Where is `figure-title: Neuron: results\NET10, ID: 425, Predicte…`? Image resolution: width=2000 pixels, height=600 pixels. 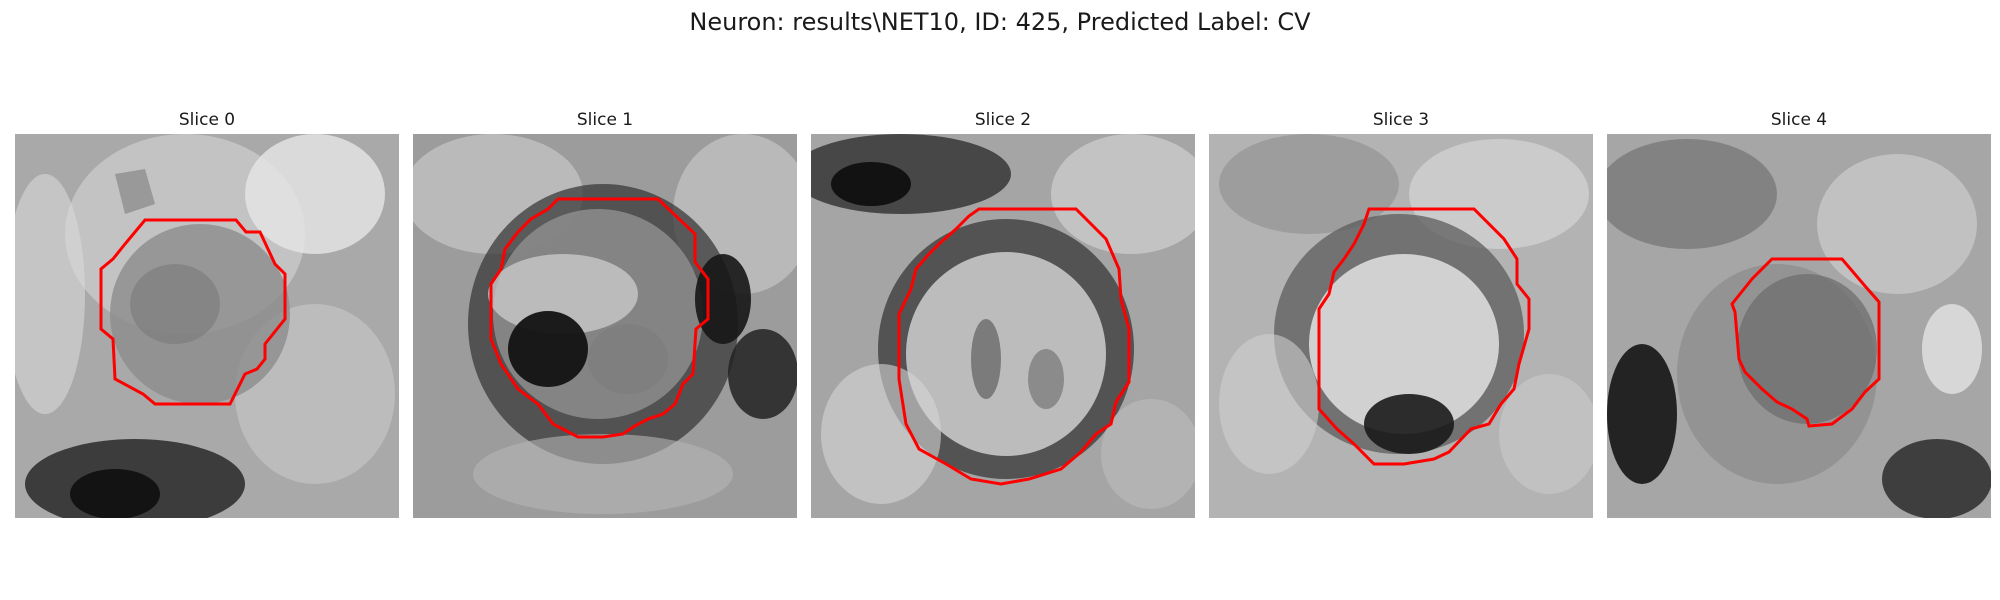
figure-title: Neuron: results\NET10, ID: 425, Predicte… is located at coordinates (1000, 22).